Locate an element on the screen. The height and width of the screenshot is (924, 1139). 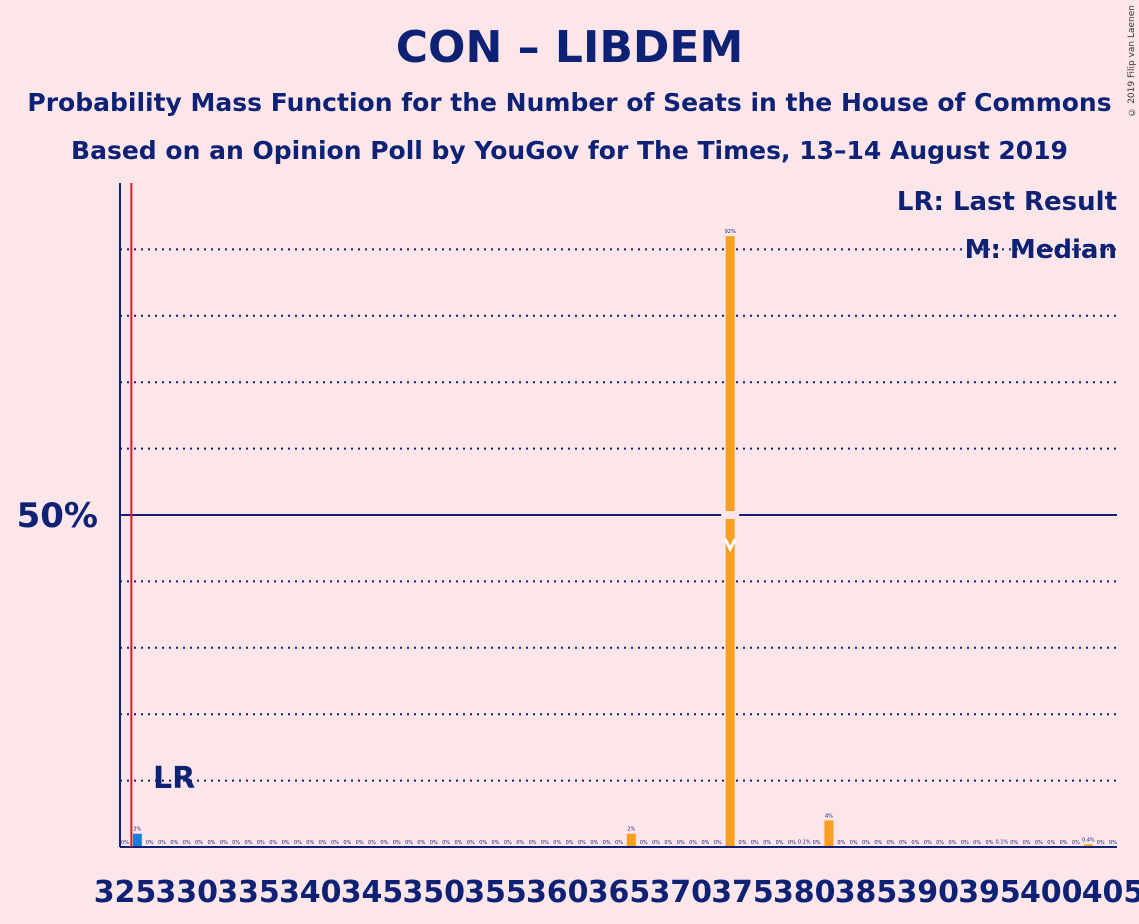
data-label-388: 0% is located at coordinates (903, 843).